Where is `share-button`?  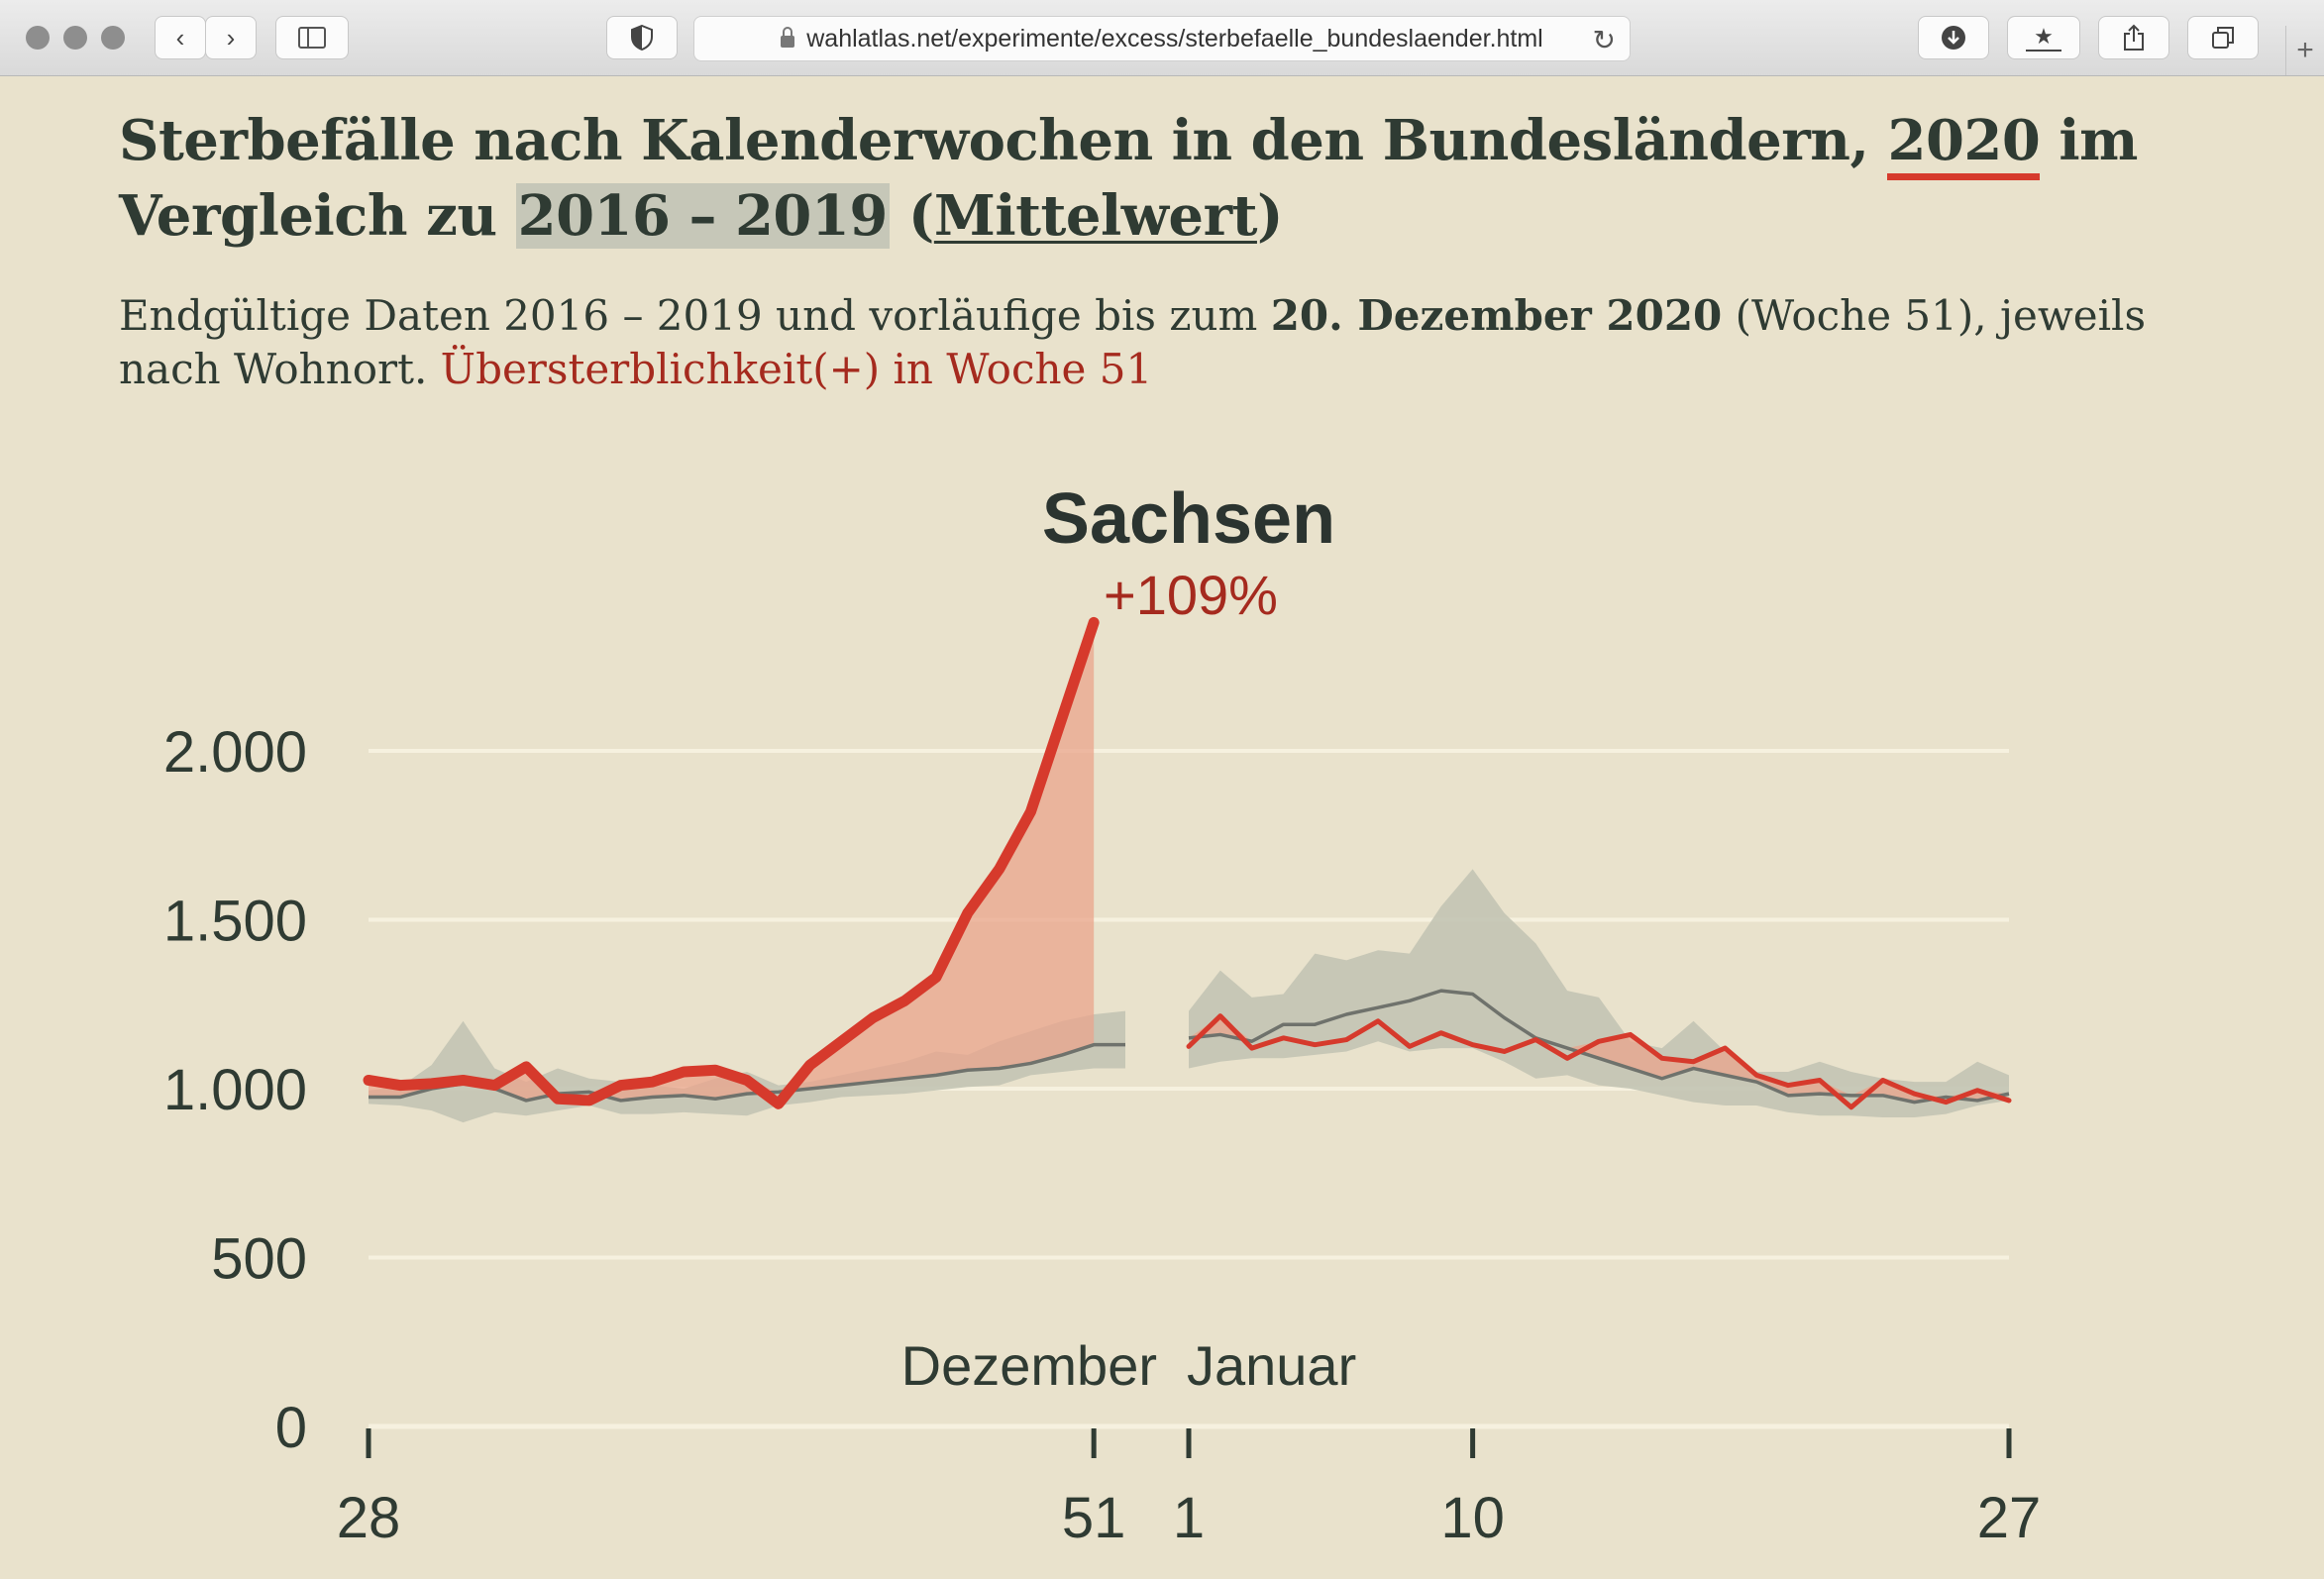 share-button is located at coordinates (2133, 37).